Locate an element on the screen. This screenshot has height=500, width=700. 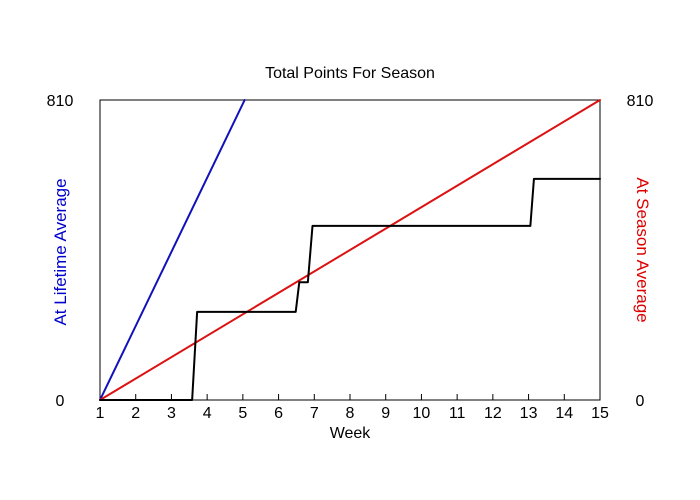
lifetime-series-line is located at coordinates (172, 250).